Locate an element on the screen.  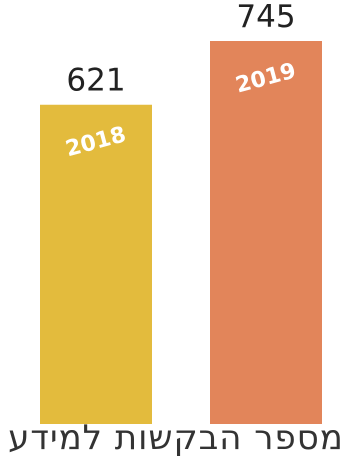
x-axis-title: מספר הבקשות למידע is located at coordinates (176, 438).